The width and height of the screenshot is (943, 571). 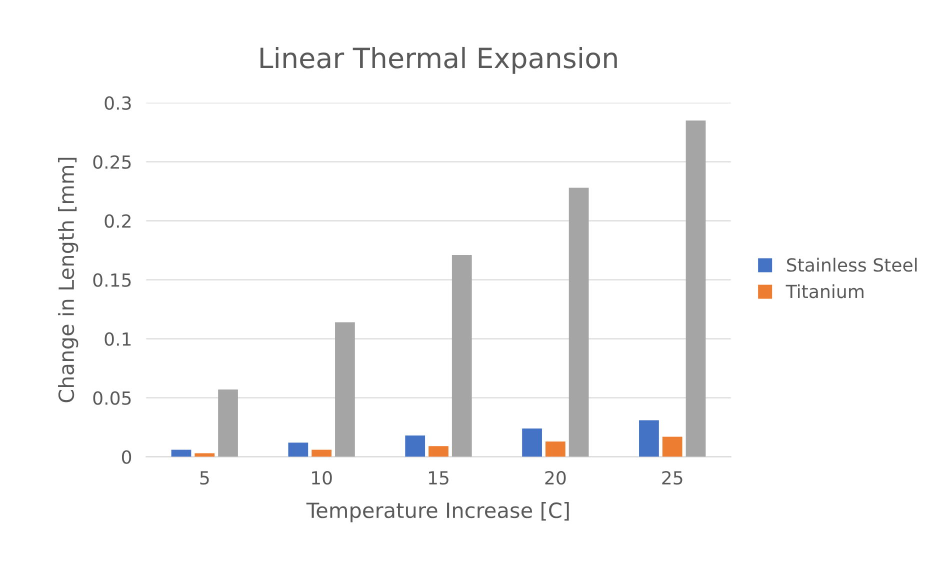 I want to click on x-axis-title: Temperature Increase [C], so click(x=437, y=512).